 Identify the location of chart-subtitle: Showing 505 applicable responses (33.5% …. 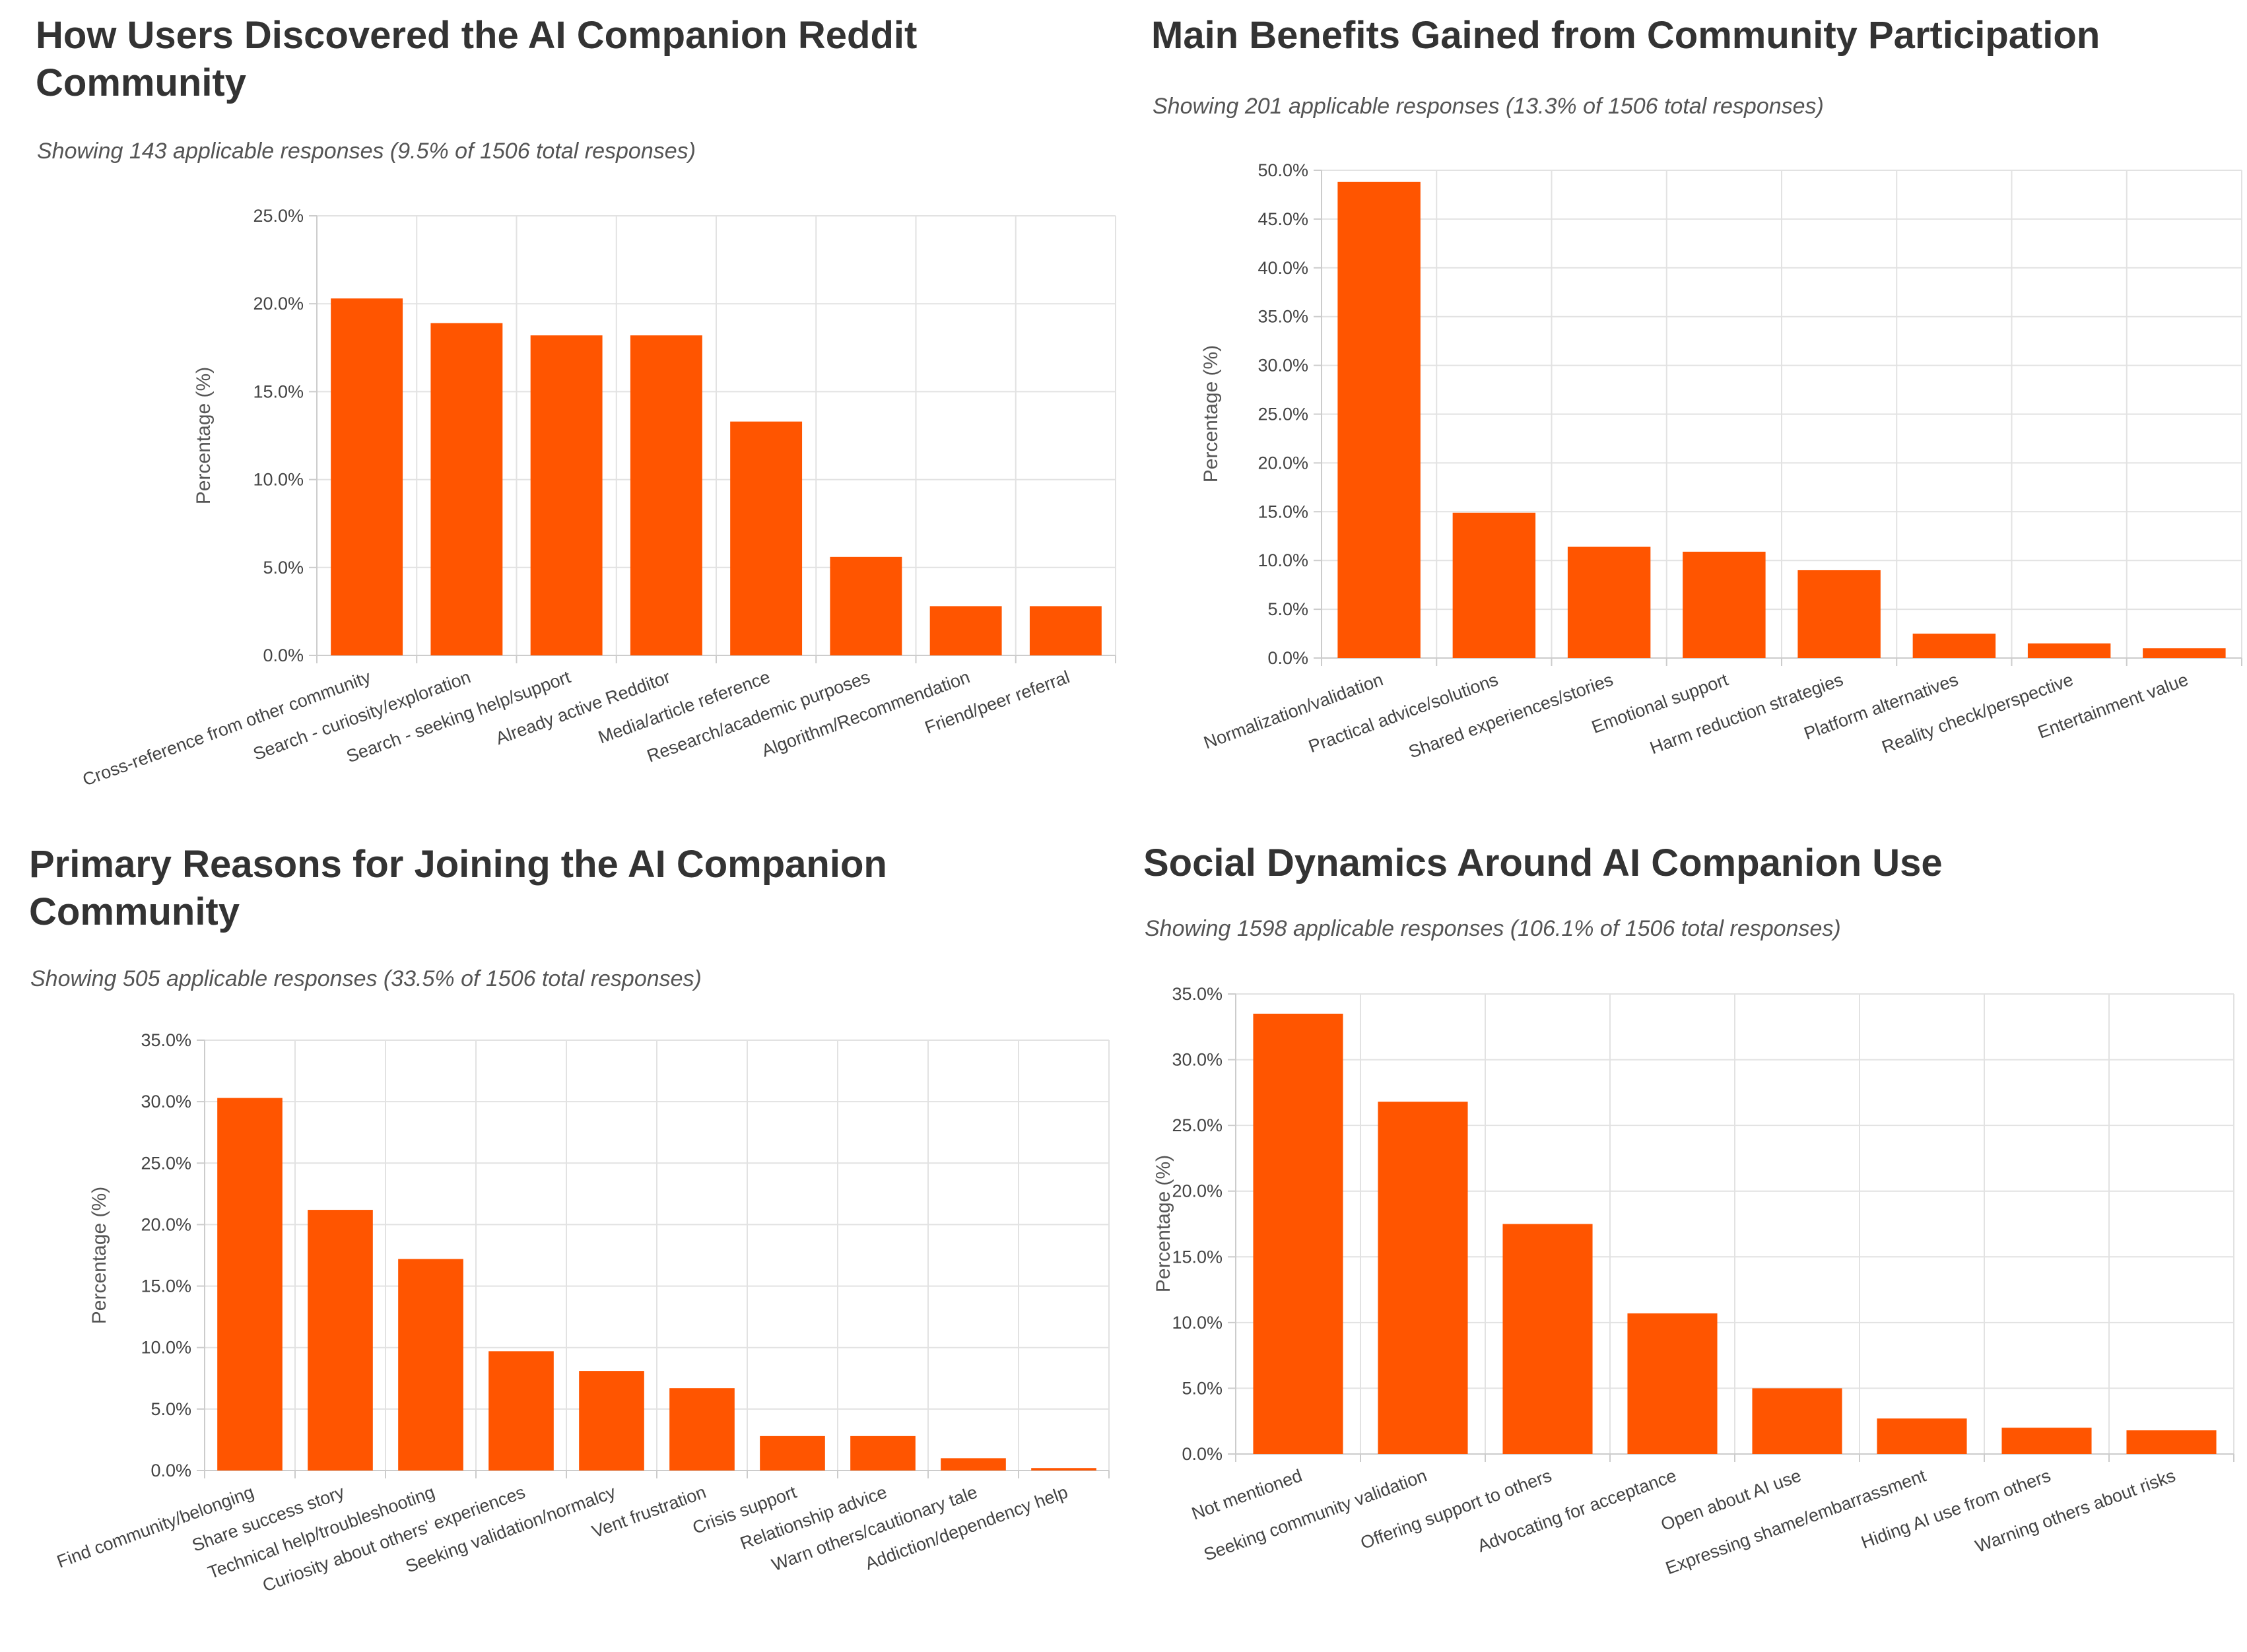
(366, 978).